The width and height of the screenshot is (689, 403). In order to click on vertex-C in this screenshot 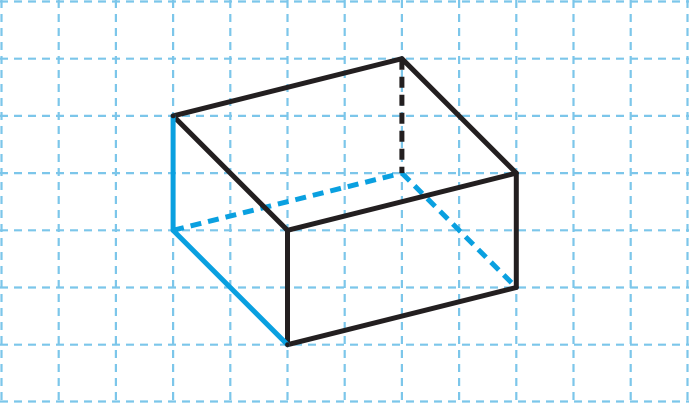, I will do `click(516, 173)`.